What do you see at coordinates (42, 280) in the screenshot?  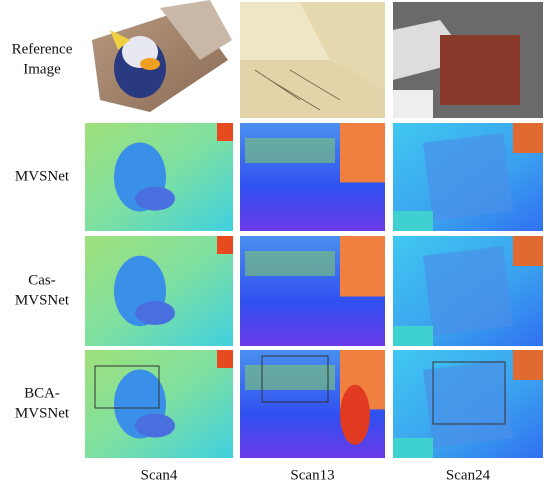 I see `row-label: Cas-` at bounding box center [42, 280].